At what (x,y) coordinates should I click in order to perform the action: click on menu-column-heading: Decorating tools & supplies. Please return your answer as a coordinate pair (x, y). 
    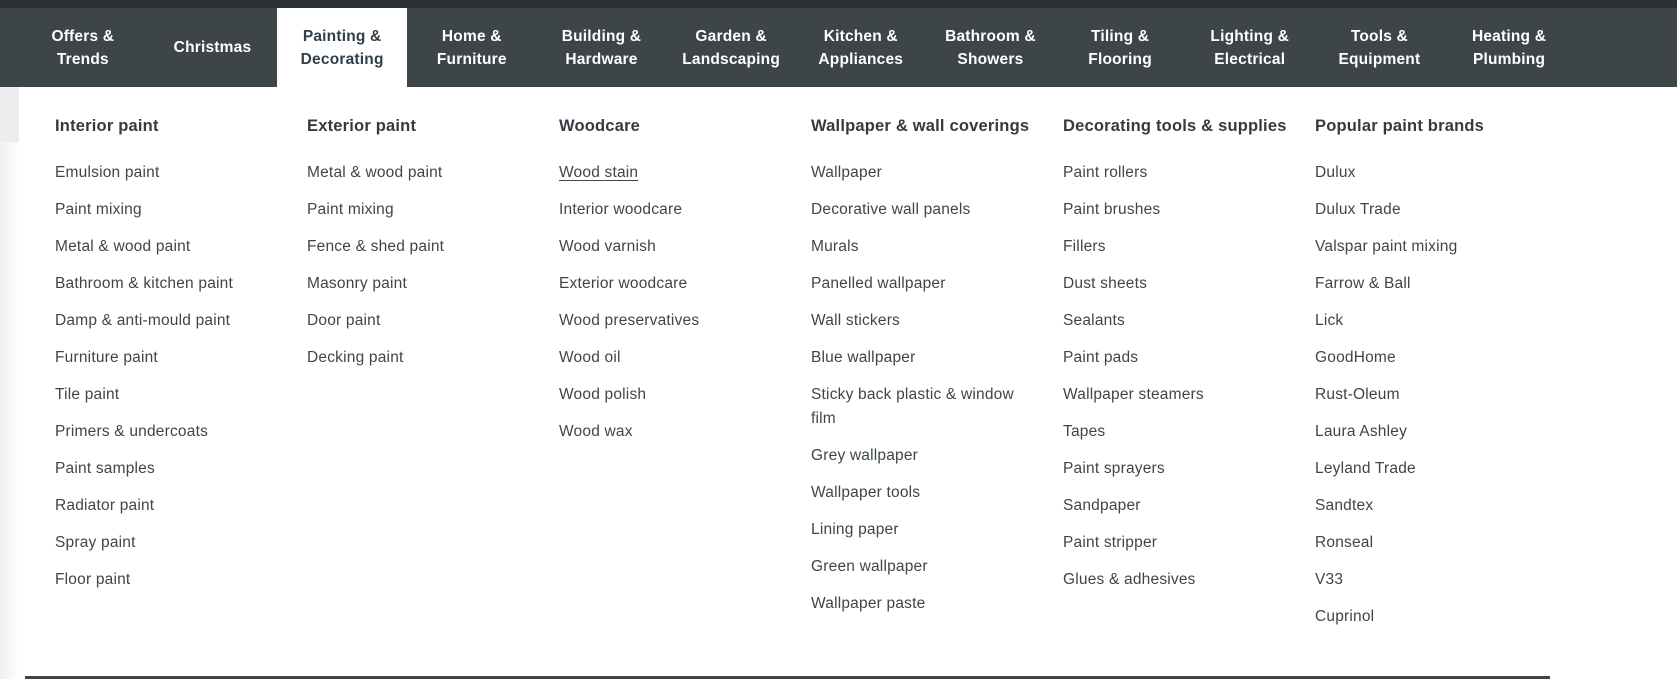
    Looking at the image, I should click on (1175, 126).